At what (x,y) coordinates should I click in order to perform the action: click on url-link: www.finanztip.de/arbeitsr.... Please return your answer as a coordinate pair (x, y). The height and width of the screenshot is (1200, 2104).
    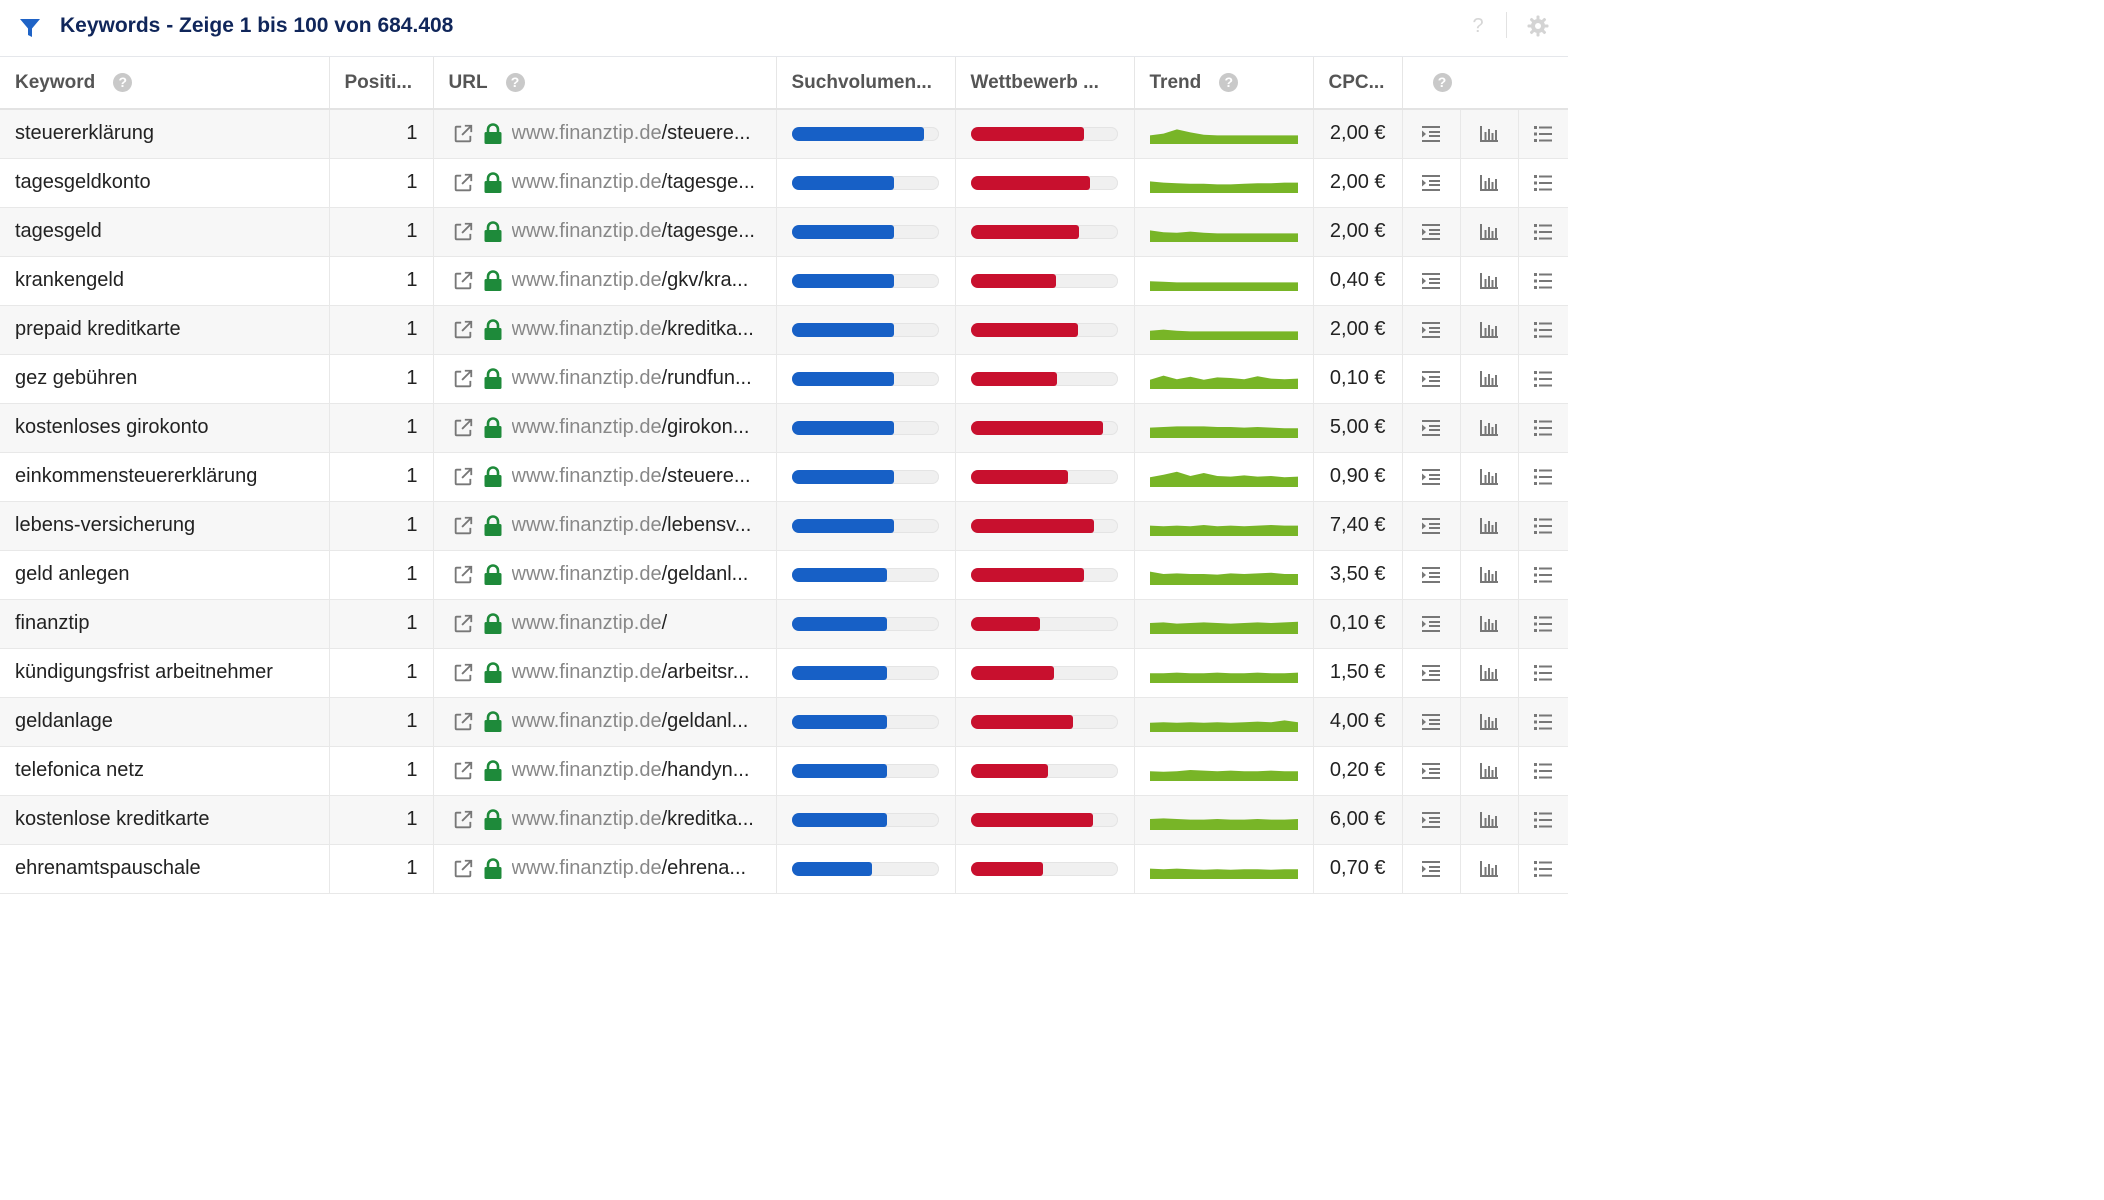
    Looking at the image, I should click on (630, 672).